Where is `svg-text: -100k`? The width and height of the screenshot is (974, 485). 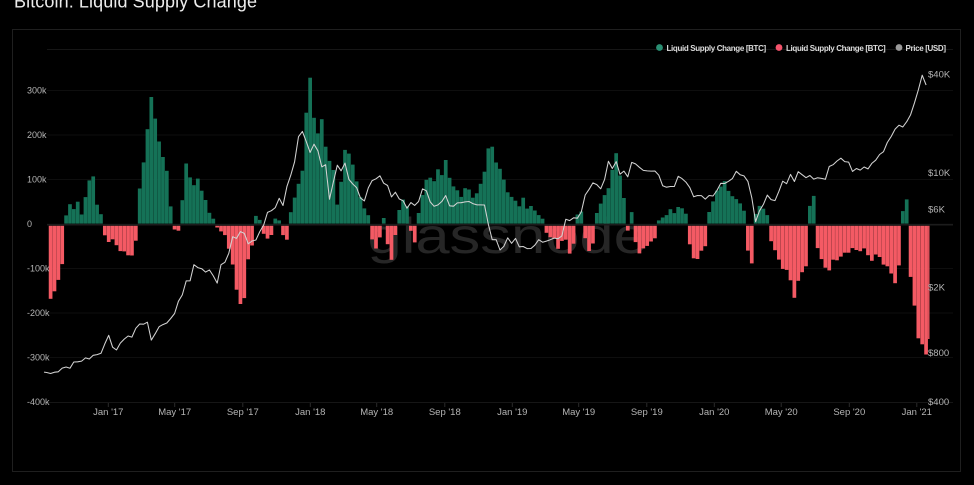 svg-text: -100k is located at coordinates (38, 269).